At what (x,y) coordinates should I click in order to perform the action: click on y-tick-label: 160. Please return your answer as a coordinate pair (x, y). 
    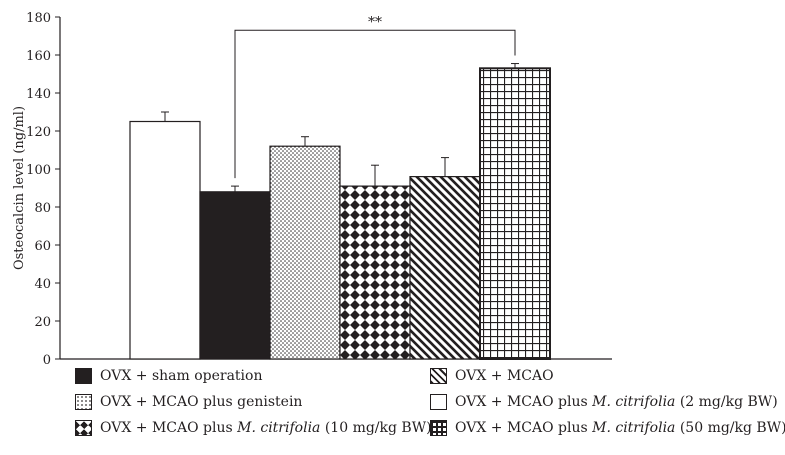
    Looking at the image, I should click on (38, 56).